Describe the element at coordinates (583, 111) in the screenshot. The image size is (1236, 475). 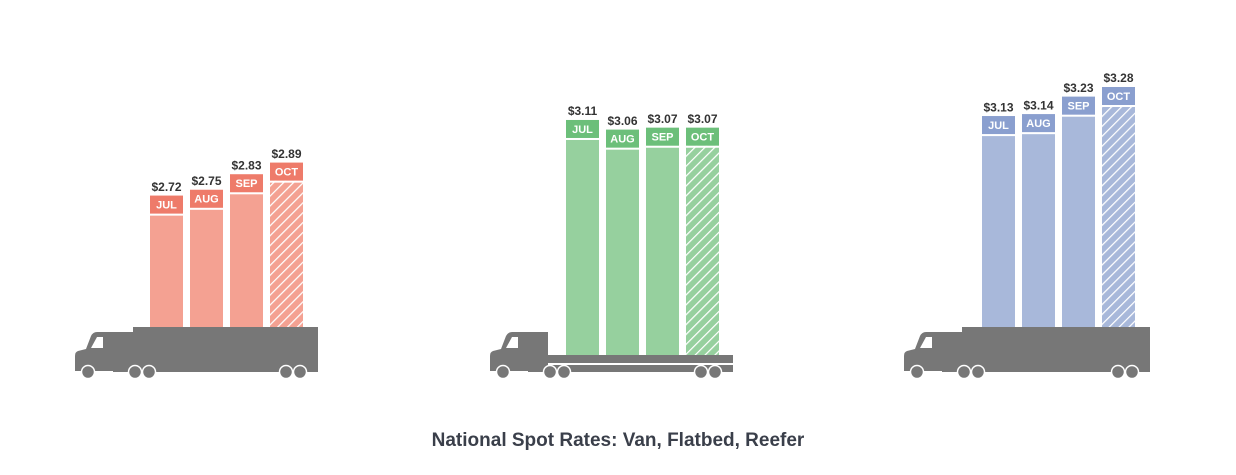
I see `value-label: $3.11` at that location.